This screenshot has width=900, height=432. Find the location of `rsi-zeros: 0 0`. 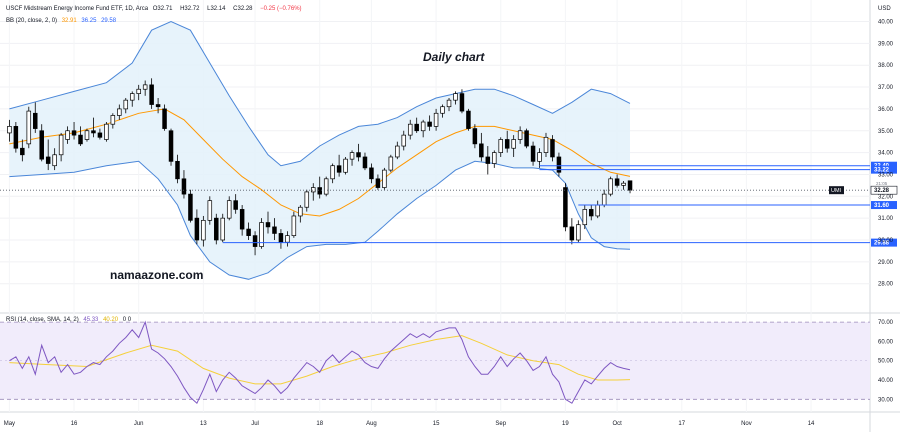

rsi-zeros: 0 0 is located at coordinates (127, 320).